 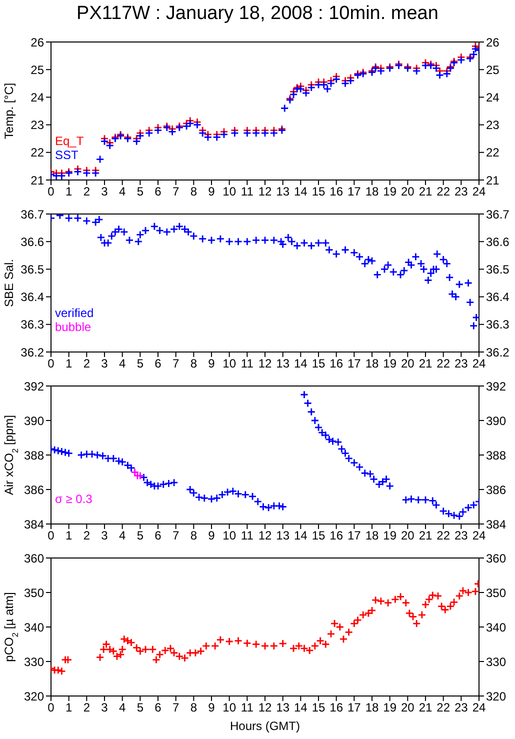 What do you see at coordinates (493, 69) in the screenshot?
I see `y2-tick-label: 25` at bounding box center [493, 69].